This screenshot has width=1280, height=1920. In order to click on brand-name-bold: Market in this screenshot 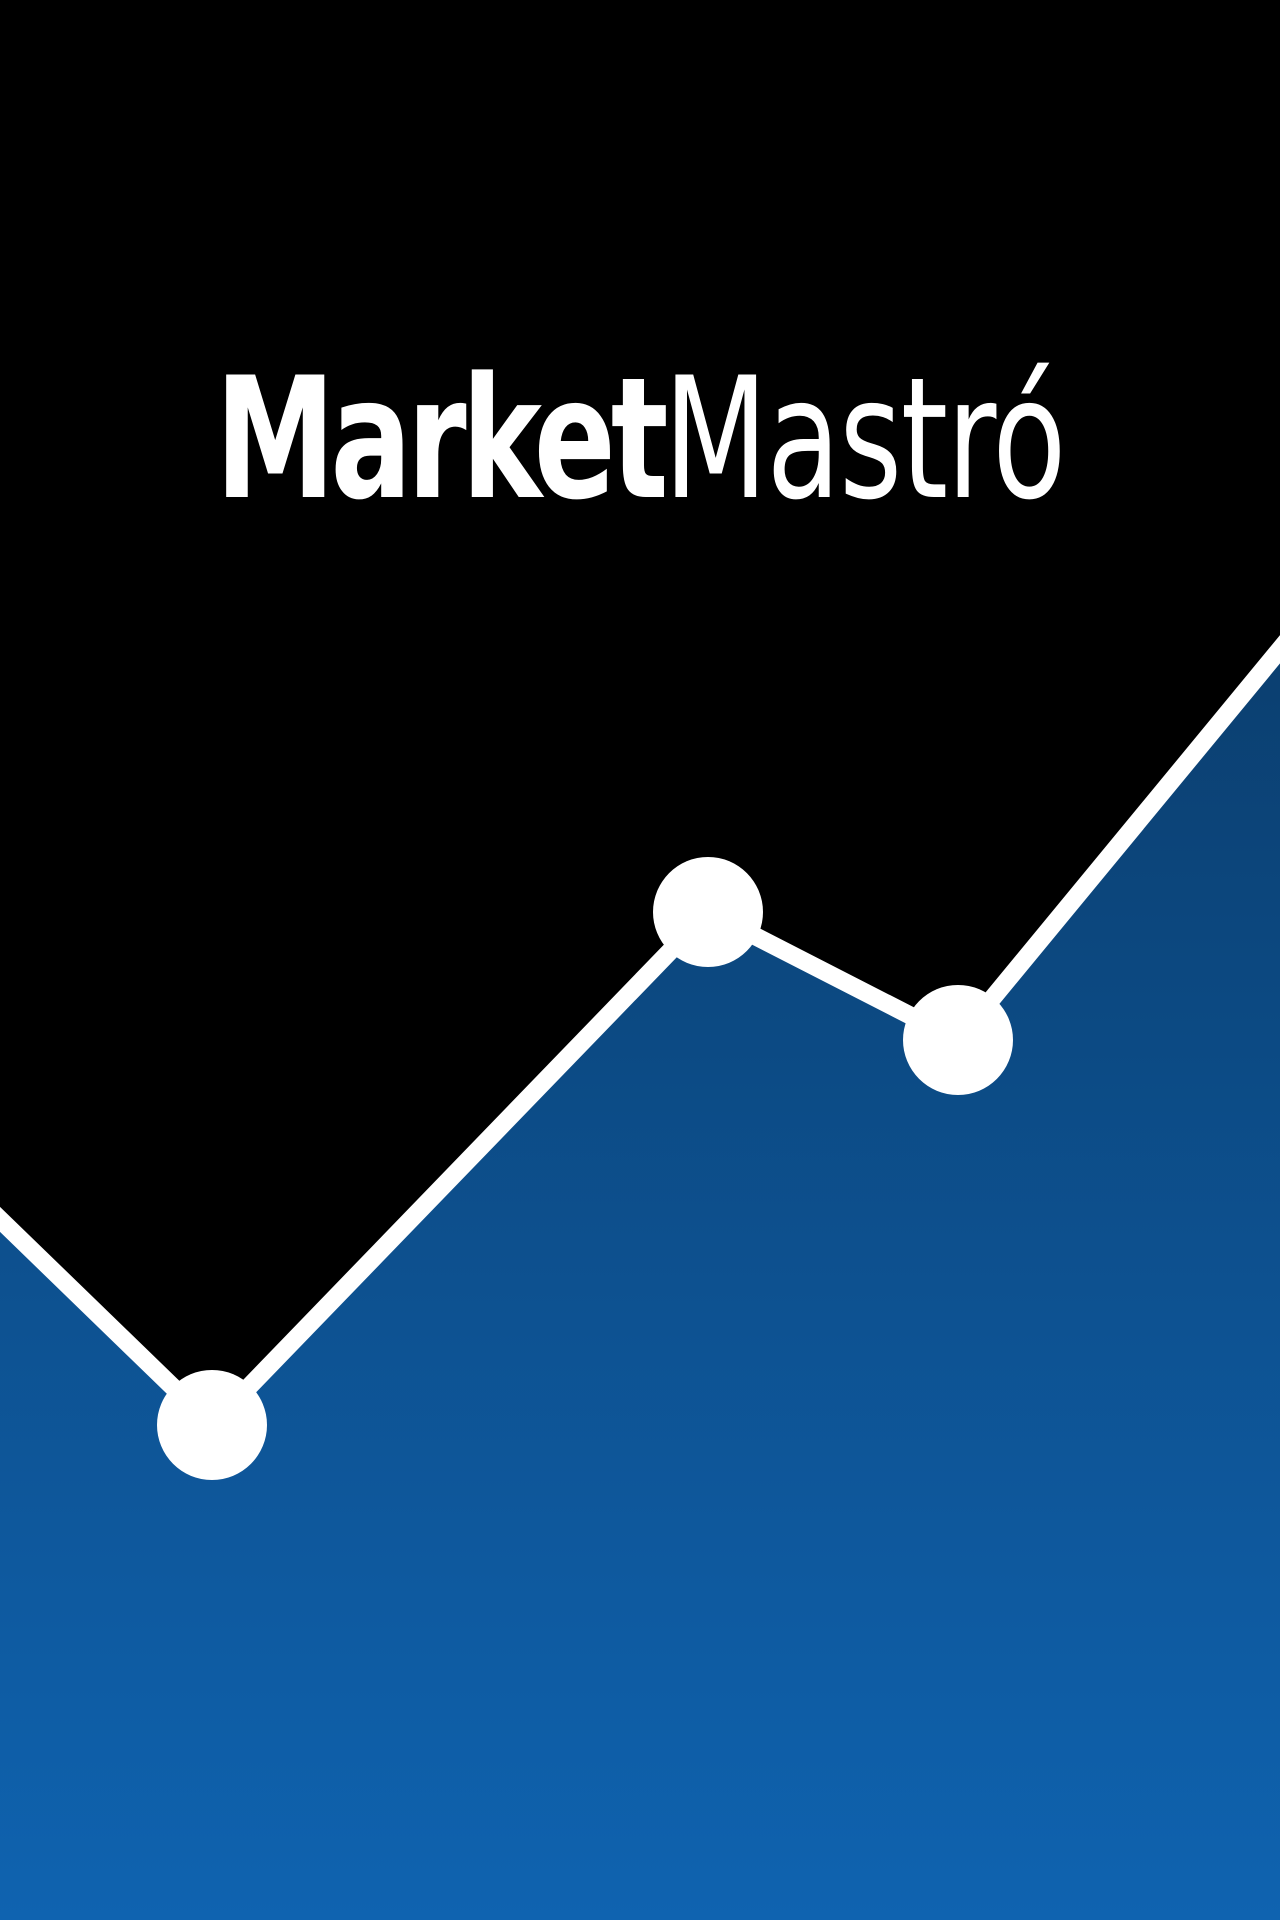, I will do `click(442, 439)`.